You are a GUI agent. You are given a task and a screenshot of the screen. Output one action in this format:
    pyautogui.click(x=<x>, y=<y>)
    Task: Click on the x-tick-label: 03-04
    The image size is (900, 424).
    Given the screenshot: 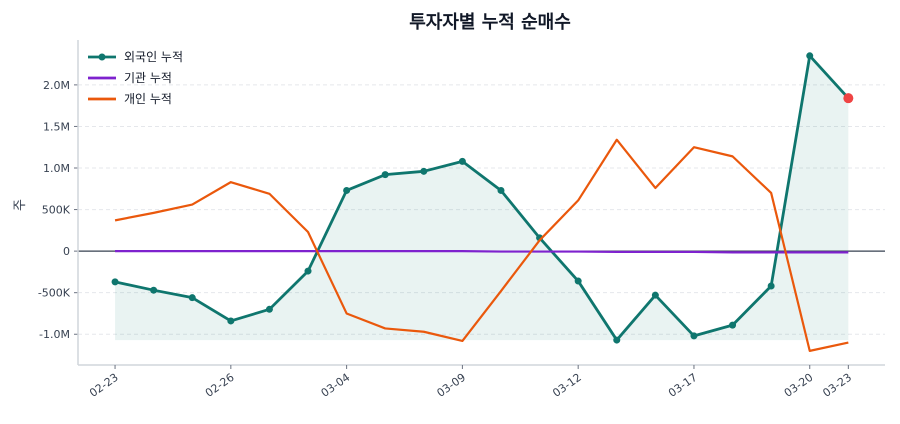 What is the action you would take?
    pyautogui.click(x=336, y=385)
    